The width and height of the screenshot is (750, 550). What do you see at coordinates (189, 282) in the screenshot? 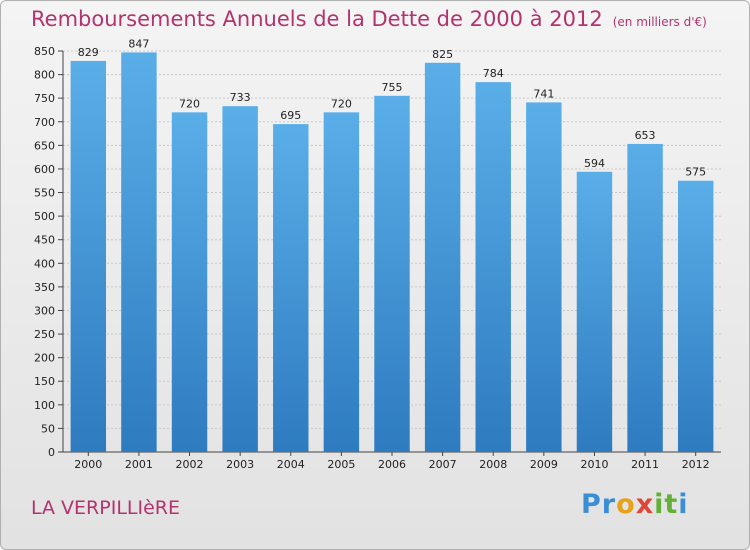
I see `bar-2002` at bounding box center [189, 282].